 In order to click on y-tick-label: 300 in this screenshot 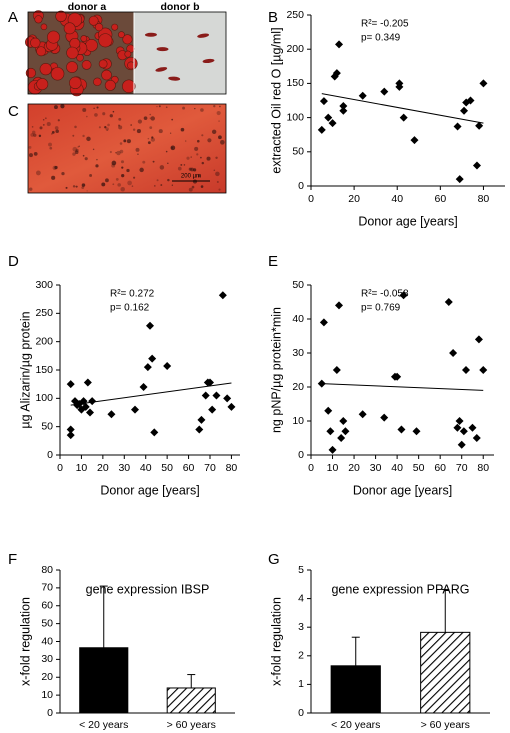, I will do `click(44, 285)`.